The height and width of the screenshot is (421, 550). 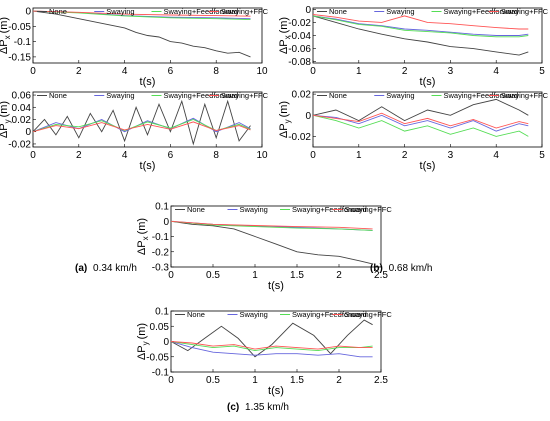 I want to click on y-tick-label: -0.1, so click(x=161, y=237).